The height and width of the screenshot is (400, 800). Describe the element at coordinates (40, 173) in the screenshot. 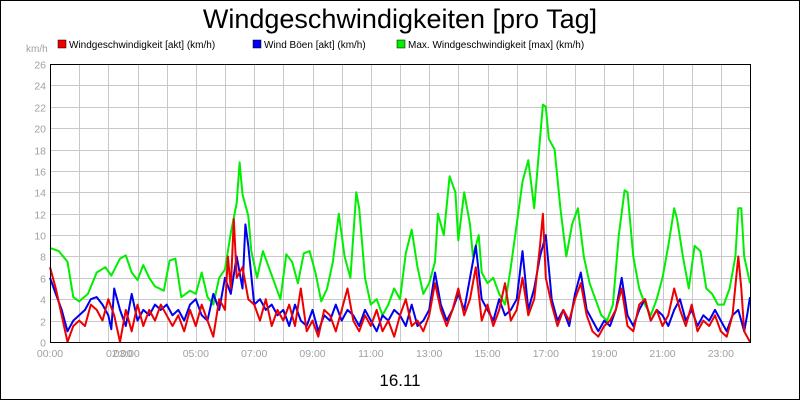

I see `y-tick-label: 16` at that location.